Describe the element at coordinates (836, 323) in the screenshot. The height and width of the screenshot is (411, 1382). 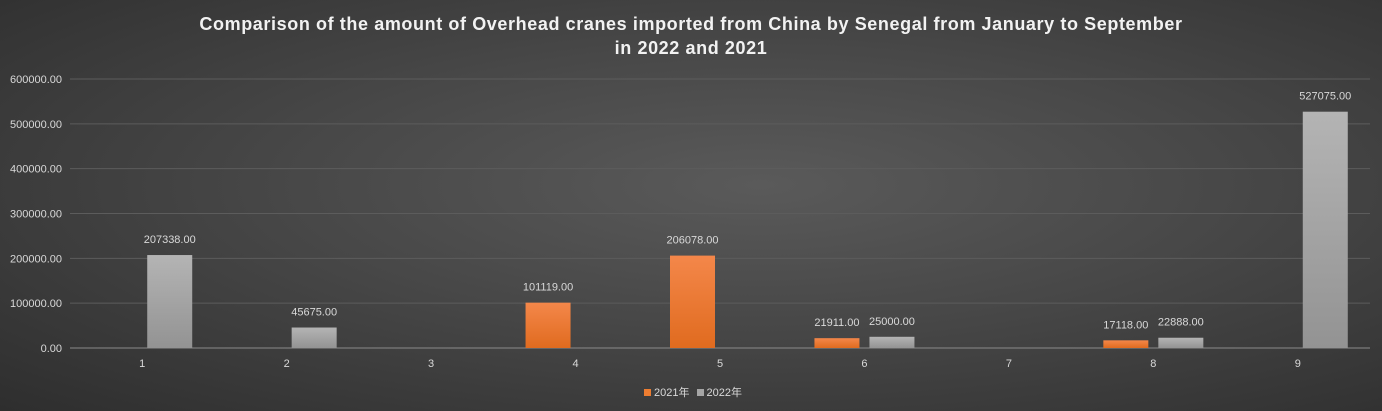
I see `data-label: 21911.00` at that location.